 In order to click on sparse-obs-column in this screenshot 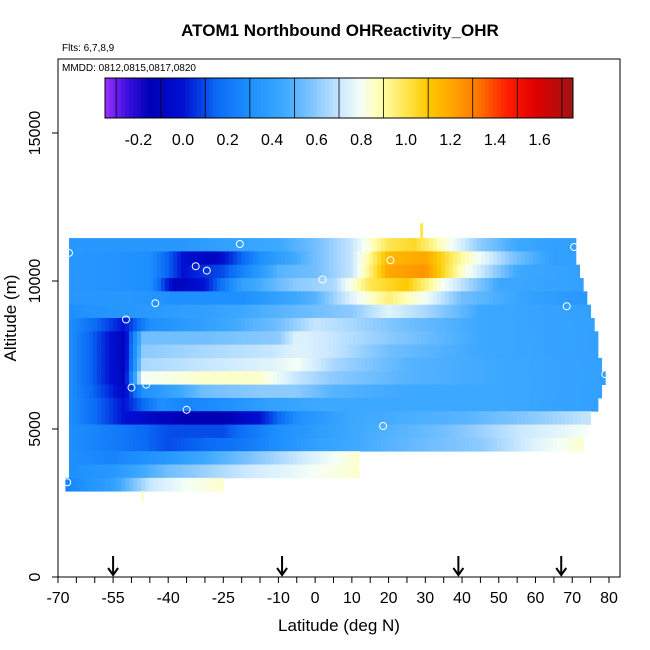, I will do `click(422, 231)`.